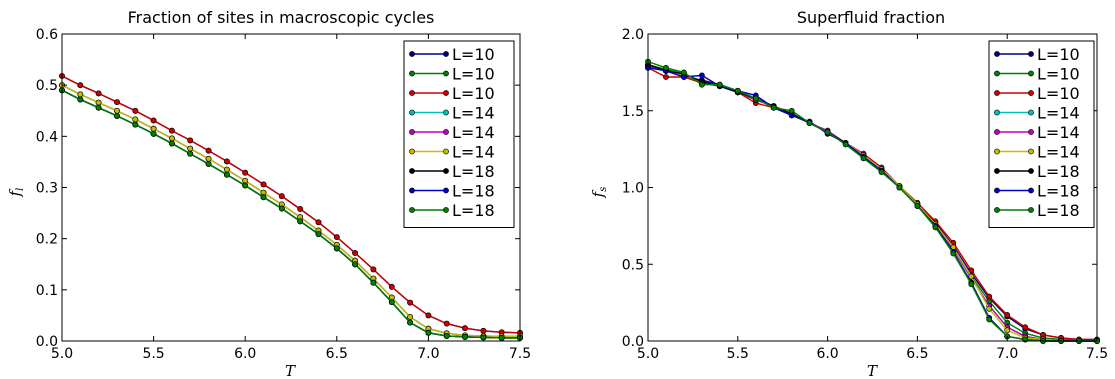 Image resolution: width=1115 pixels, height=379 pixels. I want to click on x-tick-label: 5.5, so click(738, 354).